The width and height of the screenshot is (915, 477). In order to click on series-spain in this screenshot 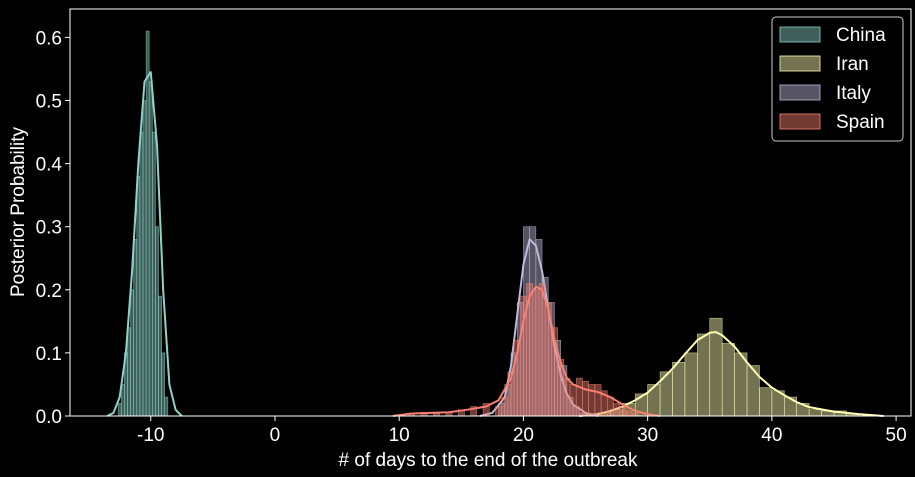, I will do `click(526, 350)`.